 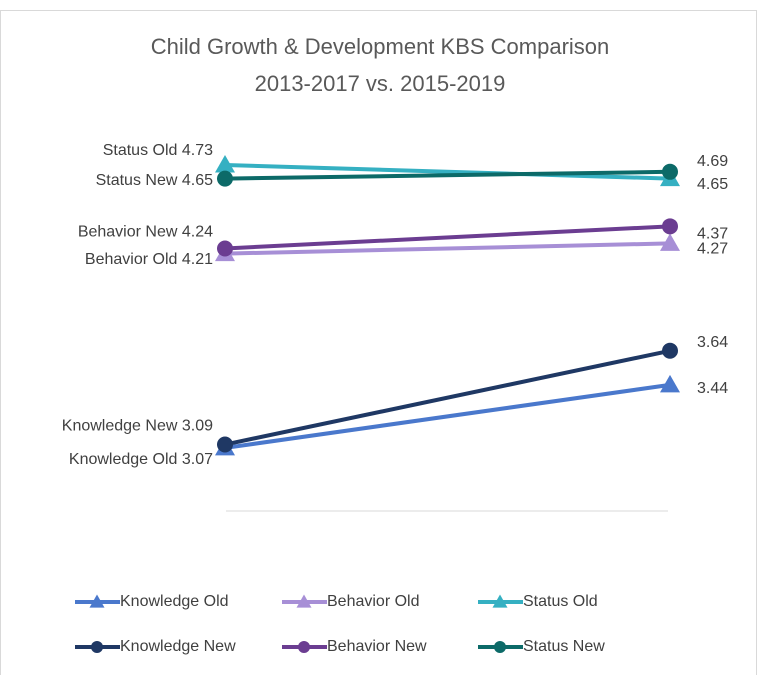 What do you see at coordinates (712, 234) in the screenshot?
I see `data-label: 4.37` at bounding box center [712, 234].